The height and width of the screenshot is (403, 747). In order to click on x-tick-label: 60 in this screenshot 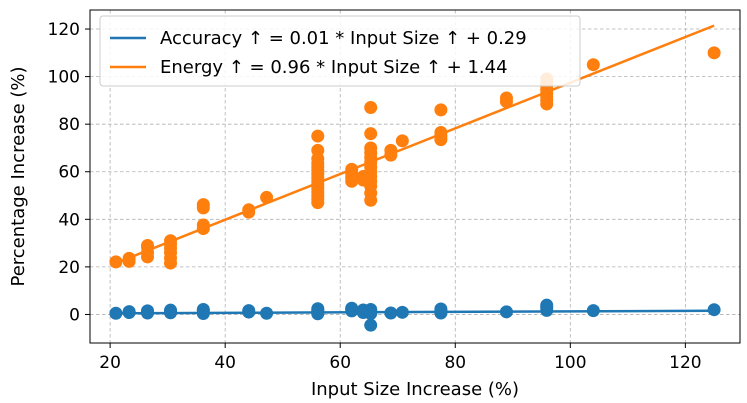, I will do `click(340, 363)`.